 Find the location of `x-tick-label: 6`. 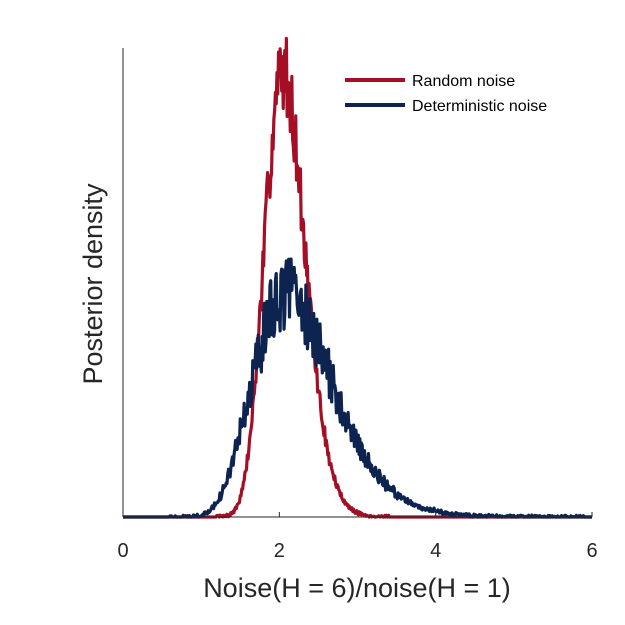

x-tick-label: 6 is located at coordinates (591, 551).